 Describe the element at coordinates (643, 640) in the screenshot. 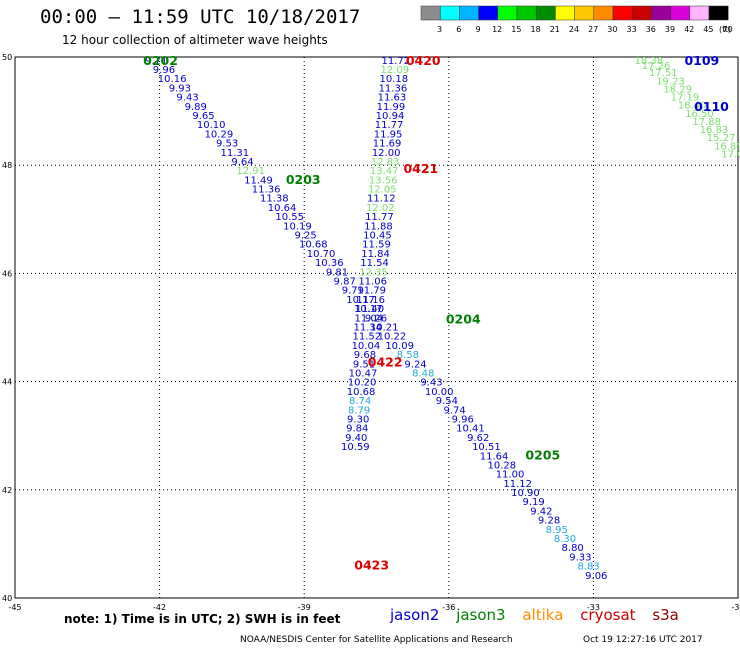

I see `footer-timestamp: Oct 19 12:27:16 UTC 2017` at that location.